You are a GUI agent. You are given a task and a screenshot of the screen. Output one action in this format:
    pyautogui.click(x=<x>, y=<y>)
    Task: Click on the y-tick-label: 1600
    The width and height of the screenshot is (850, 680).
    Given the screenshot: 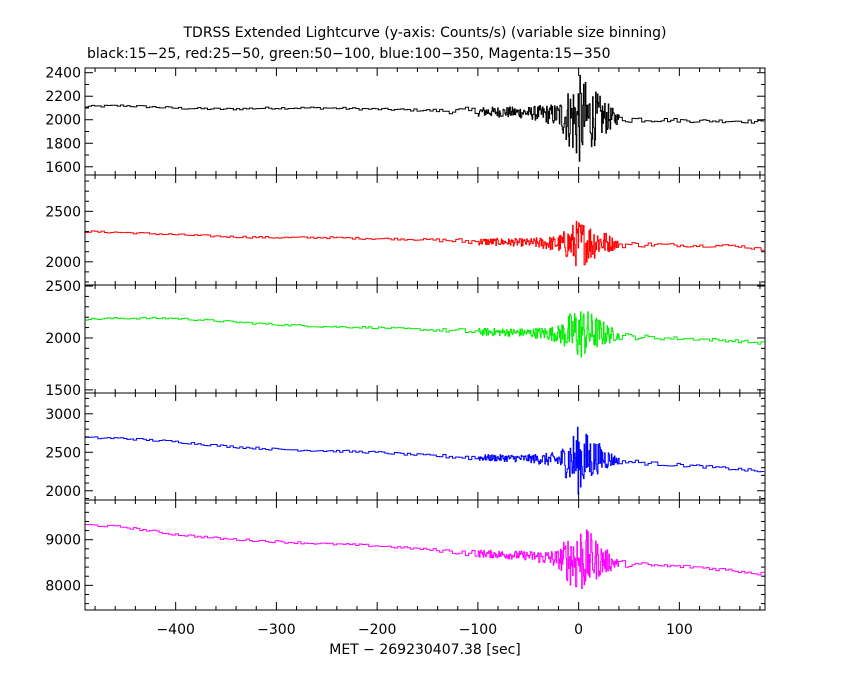 What is the action you would take?
    pyautogui.click(x=63, y=168)
    